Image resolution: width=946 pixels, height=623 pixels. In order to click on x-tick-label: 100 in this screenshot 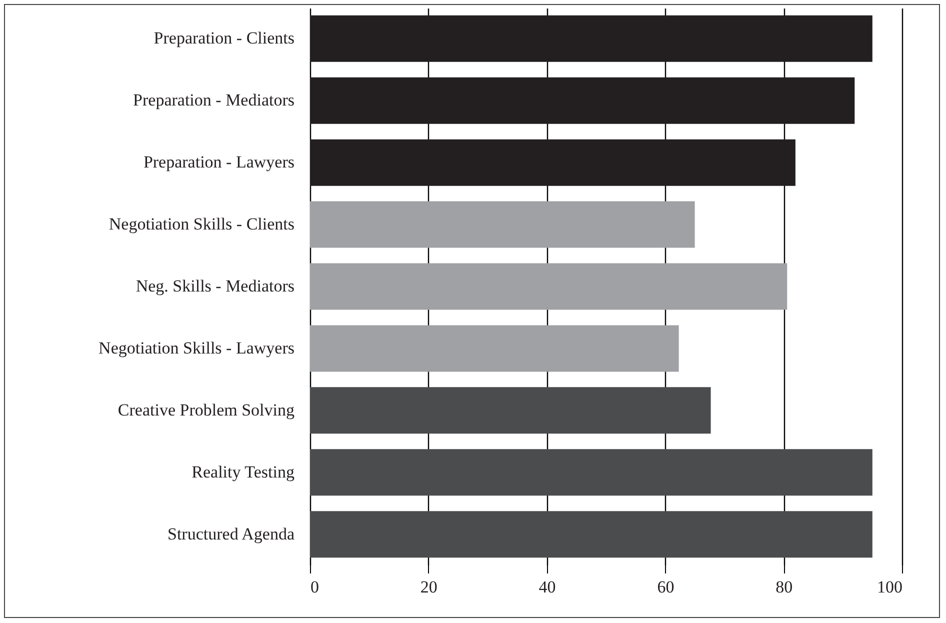, I will do `click(889, 587)`.